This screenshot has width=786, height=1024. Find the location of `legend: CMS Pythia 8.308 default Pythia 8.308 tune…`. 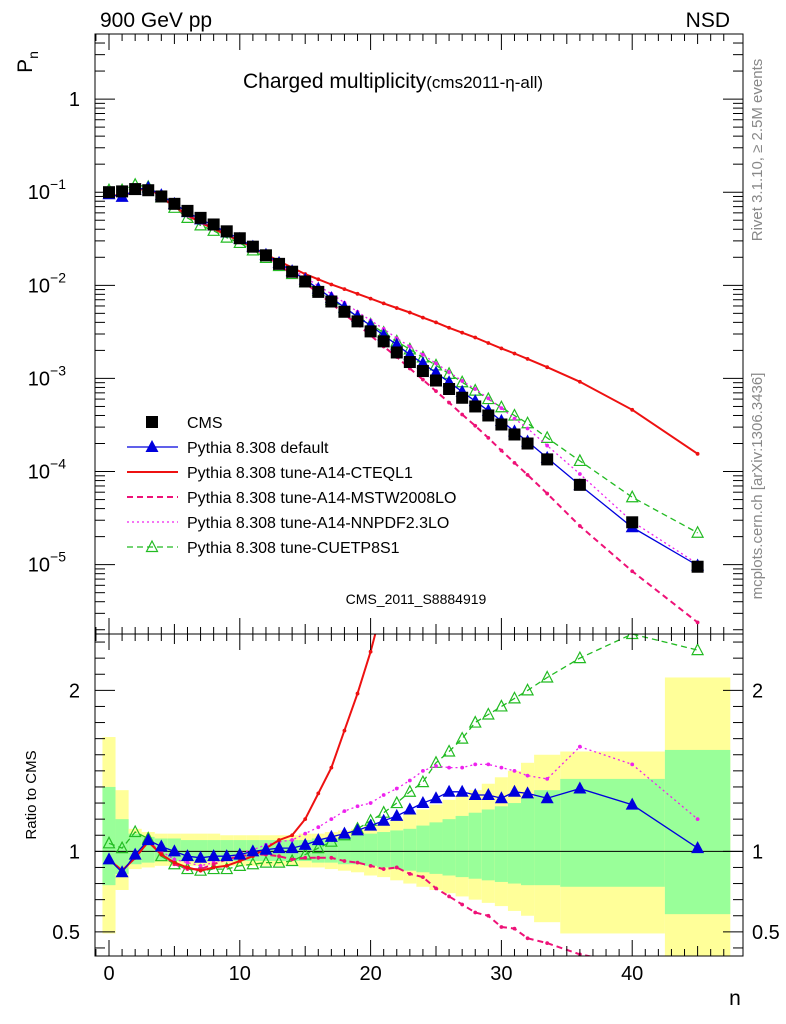

legend: CMS Pythia 8.308 default Pythia 8.308 tune… is located at coordinates (291, 486).